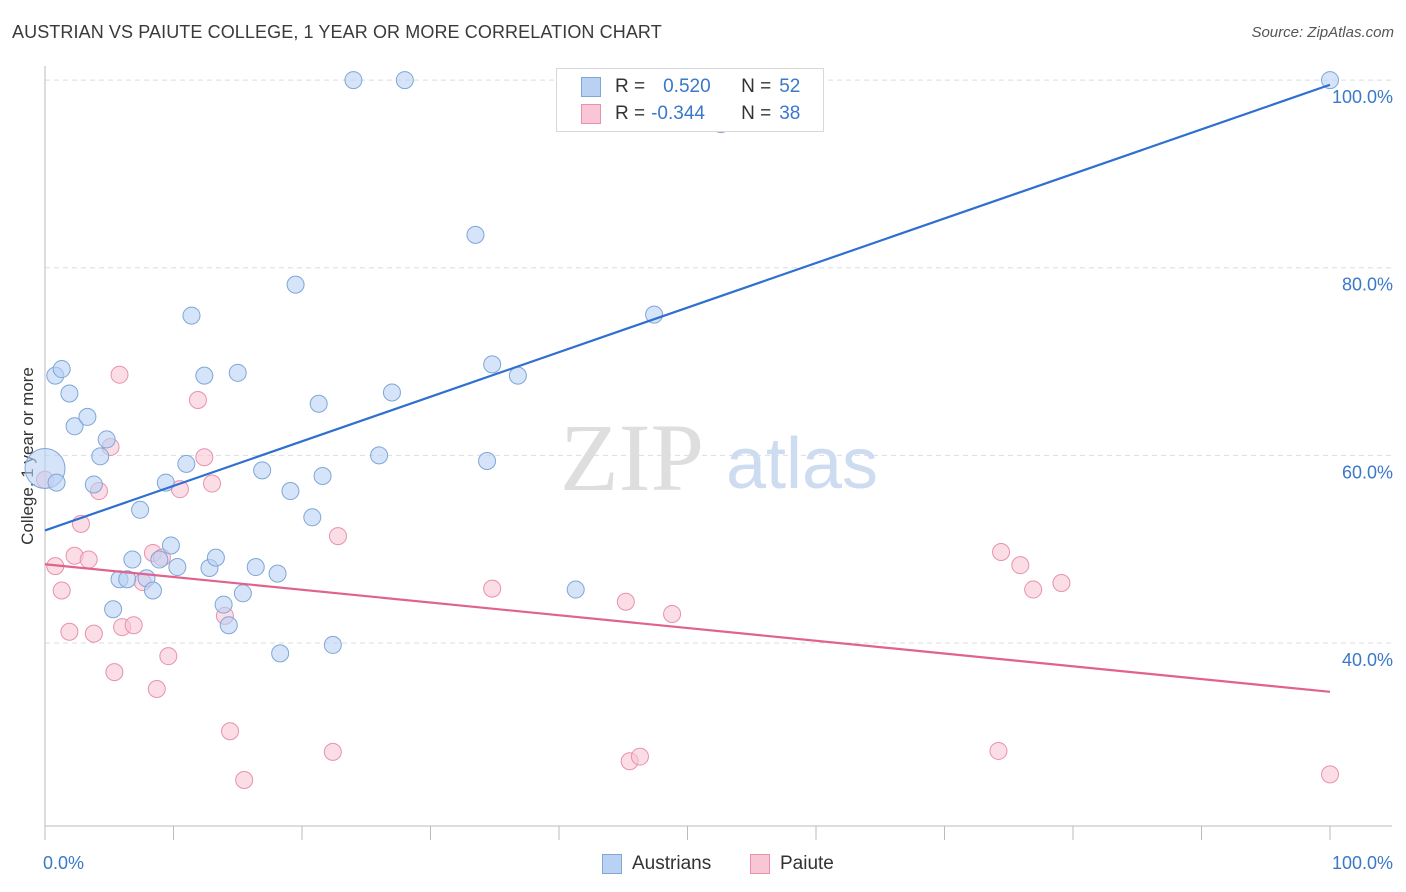 This screenshot has height=892, width=1406. Describe the element at coordinates (1367, 660) in the screenshot. I see `y-tick-label: 40.0%` at that location.